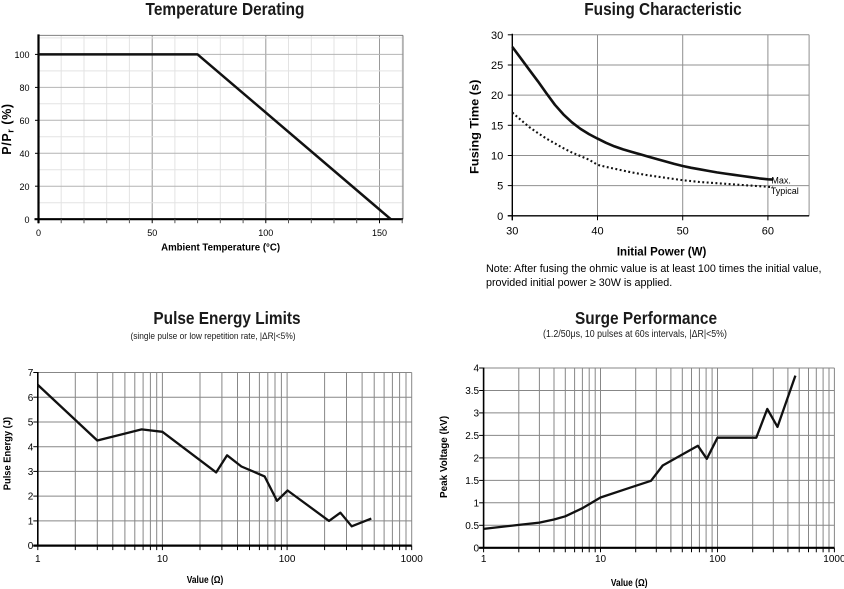  What do you see at coordinates (8, 453) in the screenshot?
I see `svg-text: Pulse Energy (J)` at bounding box center [8, 453].